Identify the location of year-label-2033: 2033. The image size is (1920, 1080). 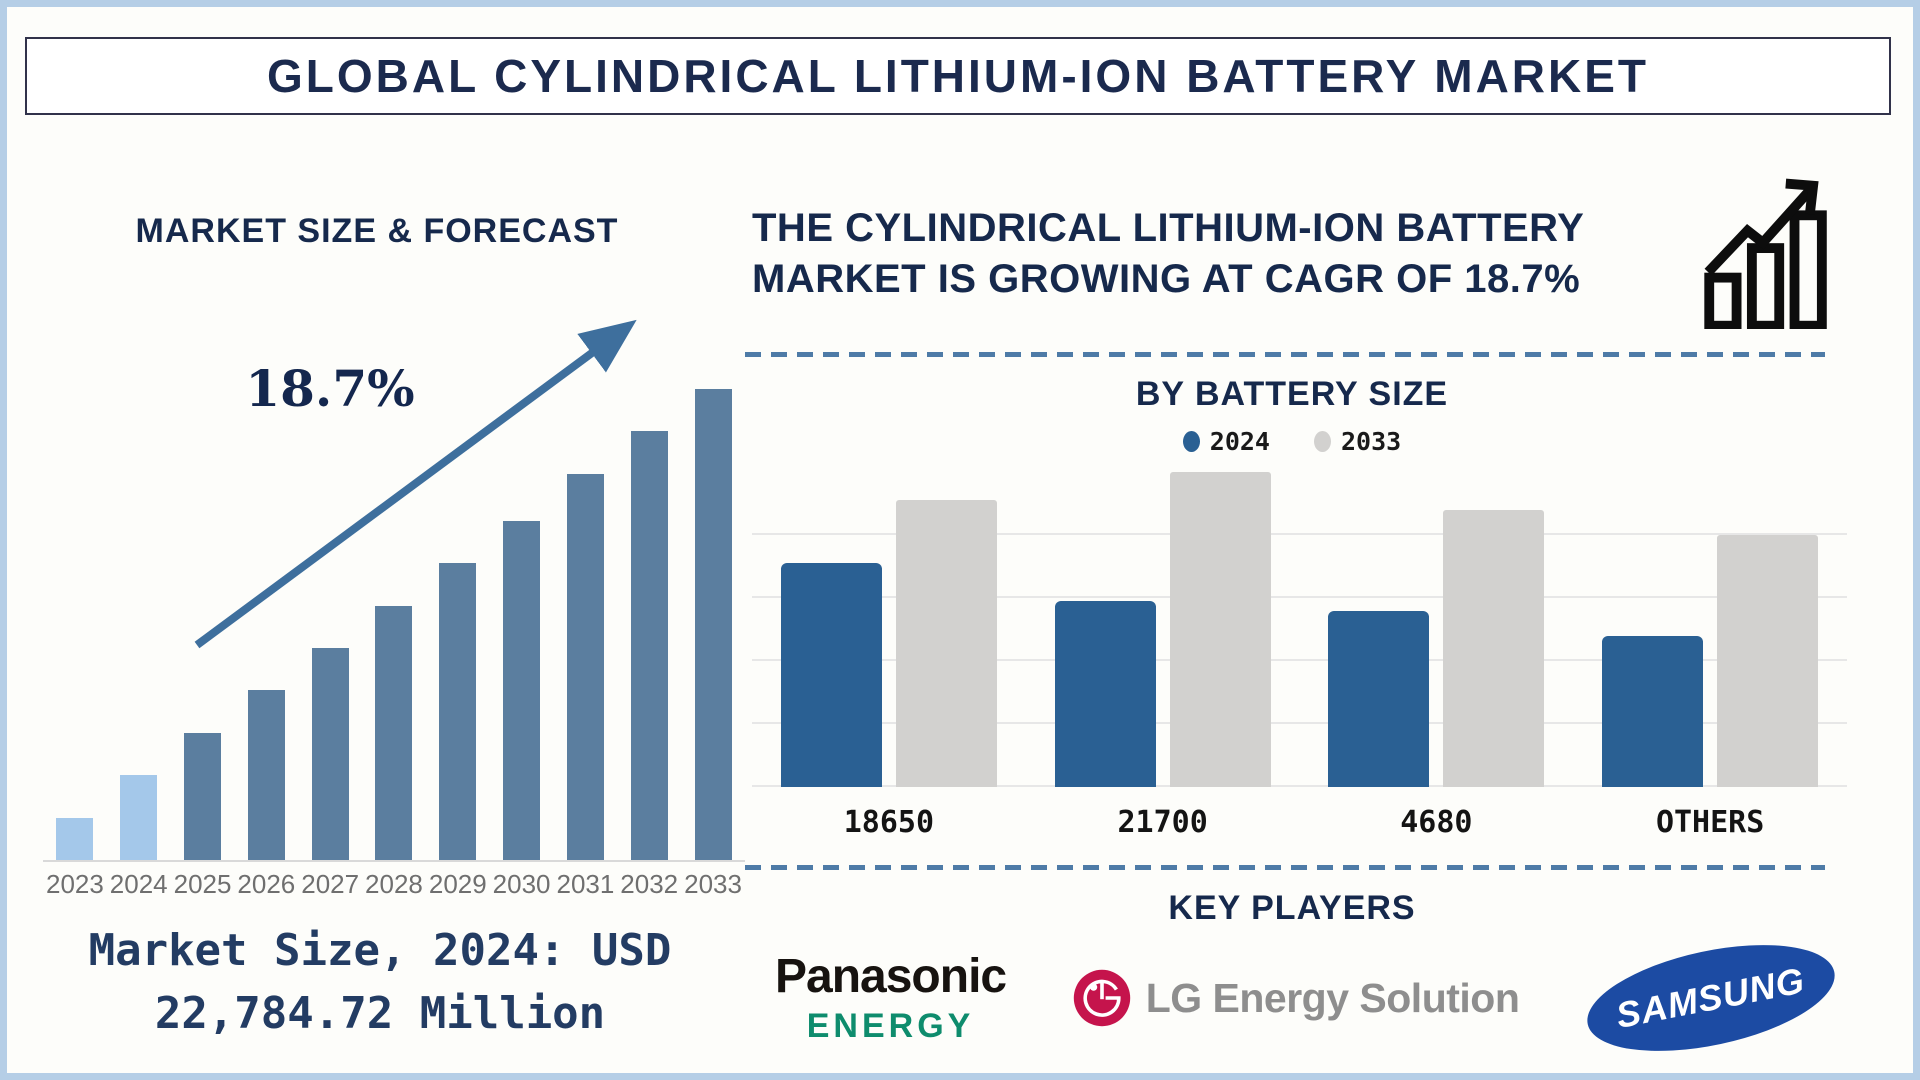
(713, 884).